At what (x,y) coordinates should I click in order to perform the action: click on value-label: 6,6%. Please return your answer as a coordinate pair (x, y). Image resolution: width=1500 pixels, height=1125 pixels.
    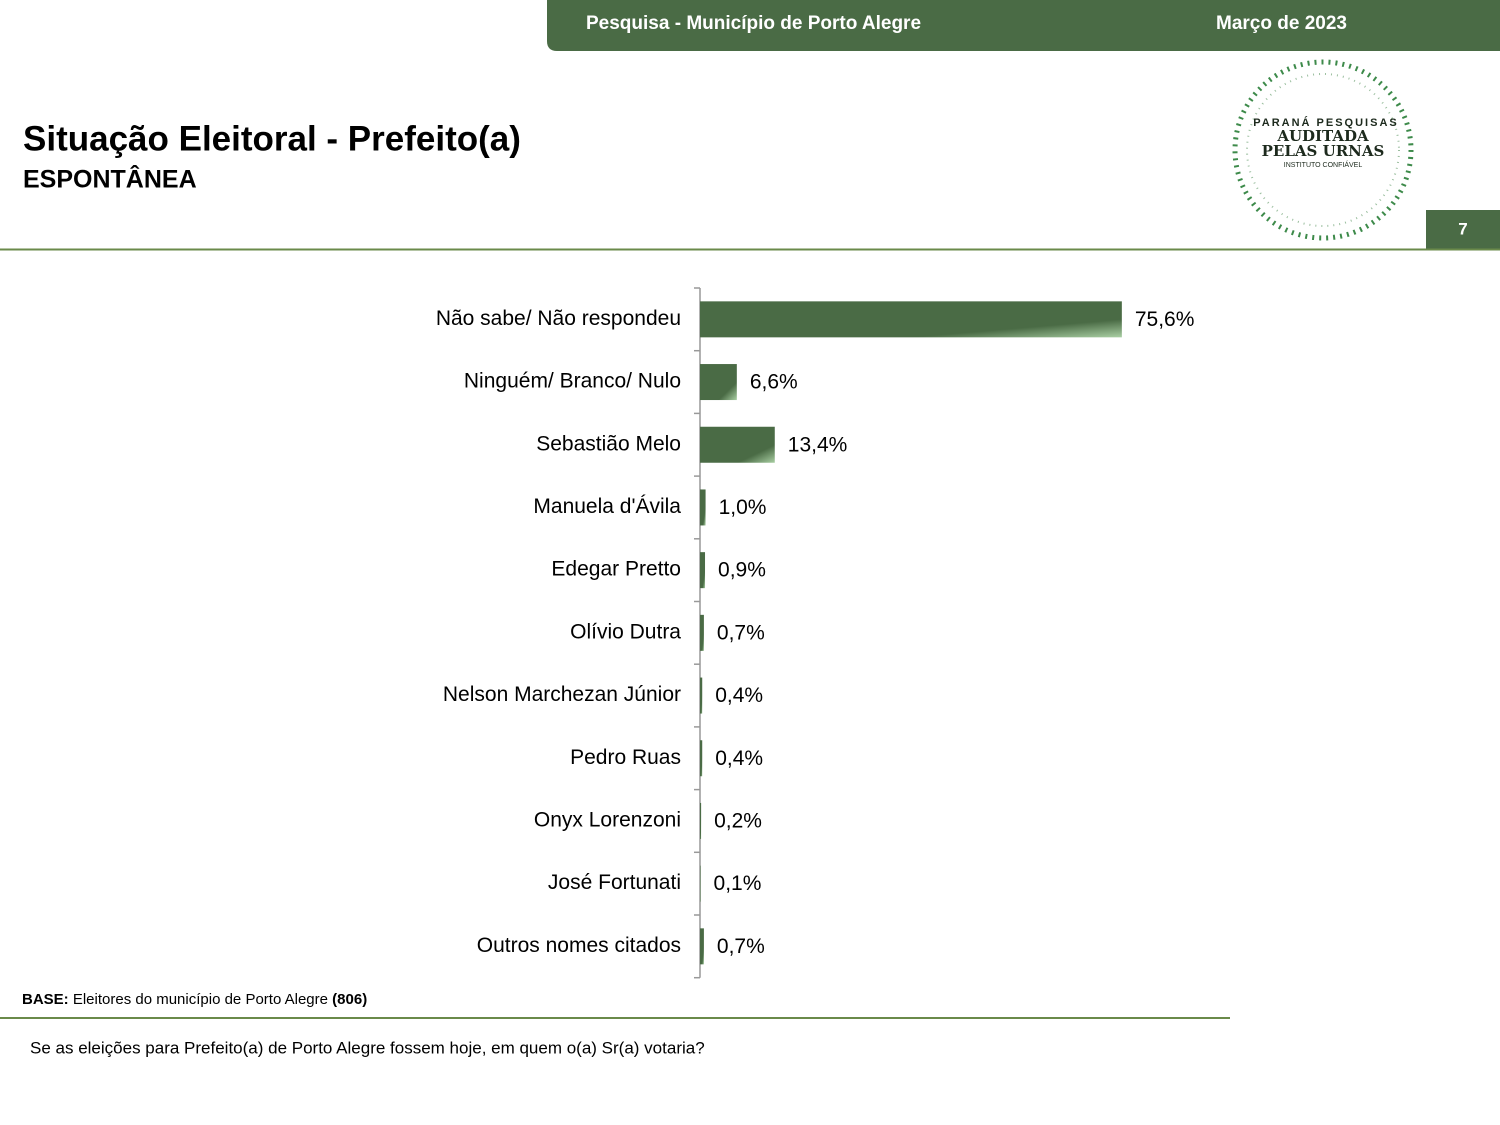
    Looking at the image, I should click on (774, 382).